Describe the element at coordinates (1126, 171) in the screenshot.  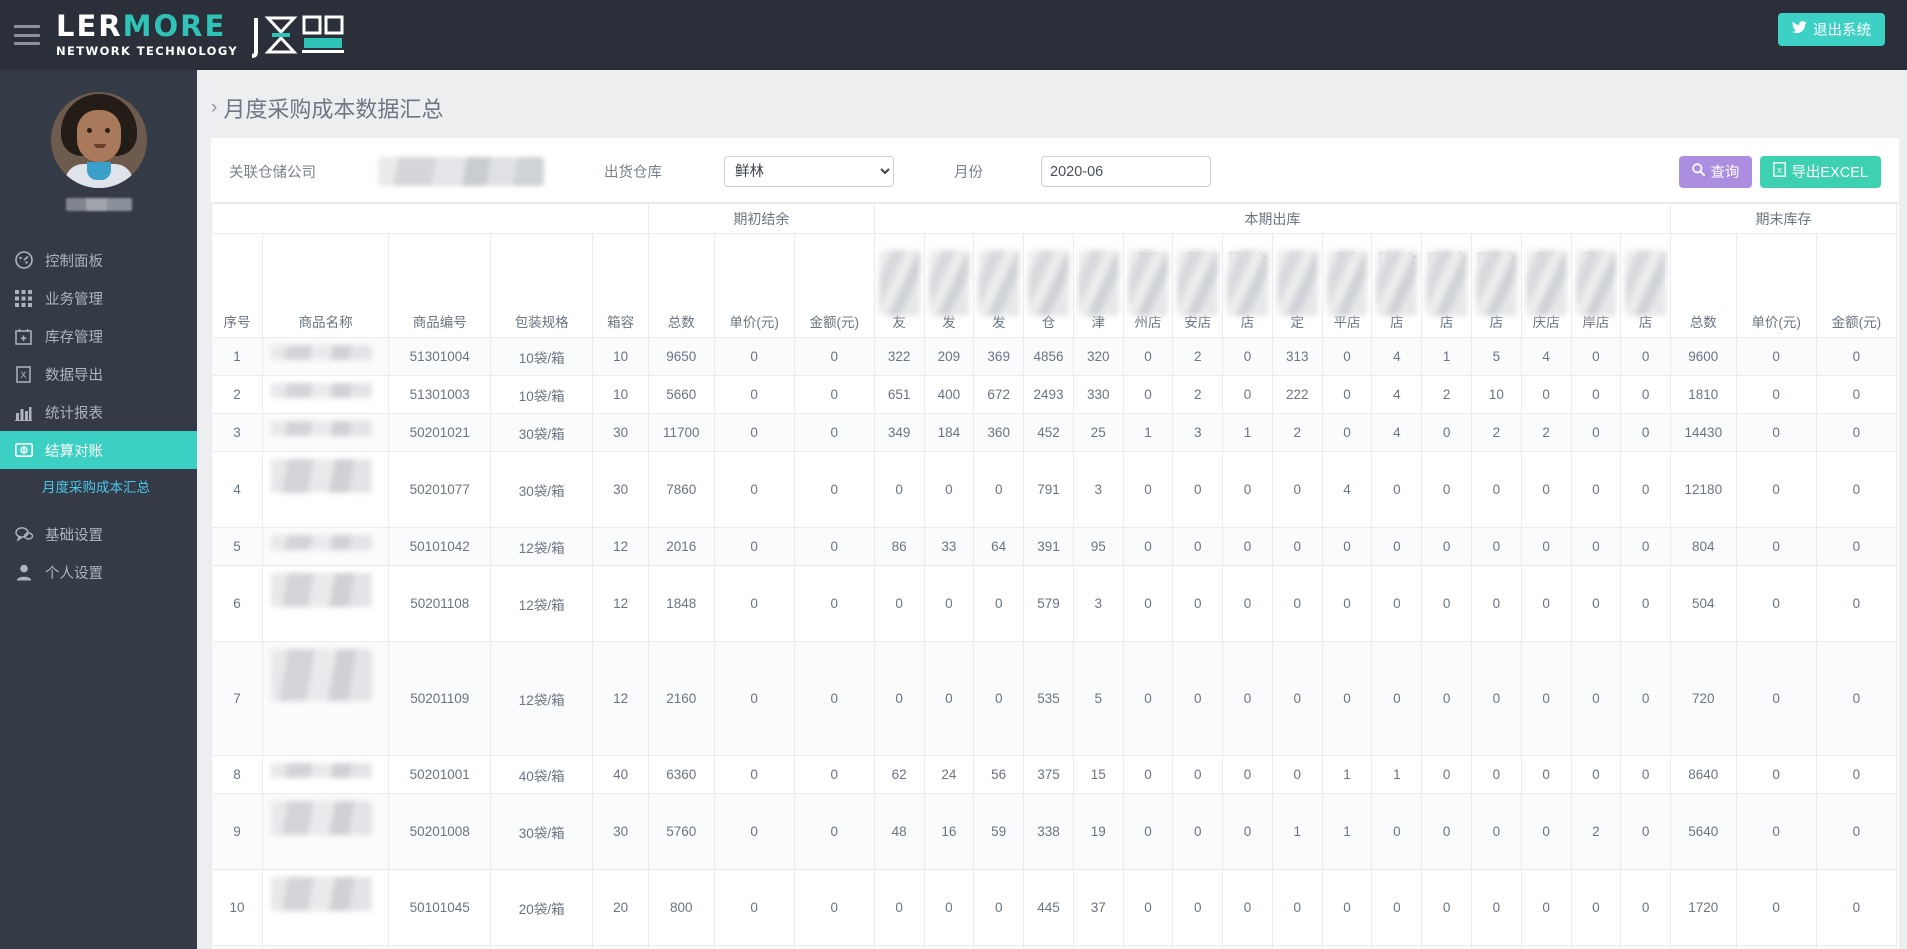
I see `month-input` at that location.